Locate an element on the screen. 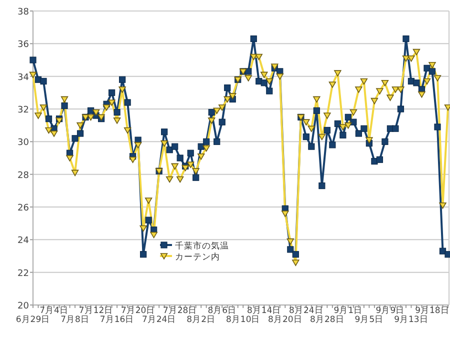 The image size is (450, 338). x-tick-label: 7月16日 is located at coordinates (117, 320).